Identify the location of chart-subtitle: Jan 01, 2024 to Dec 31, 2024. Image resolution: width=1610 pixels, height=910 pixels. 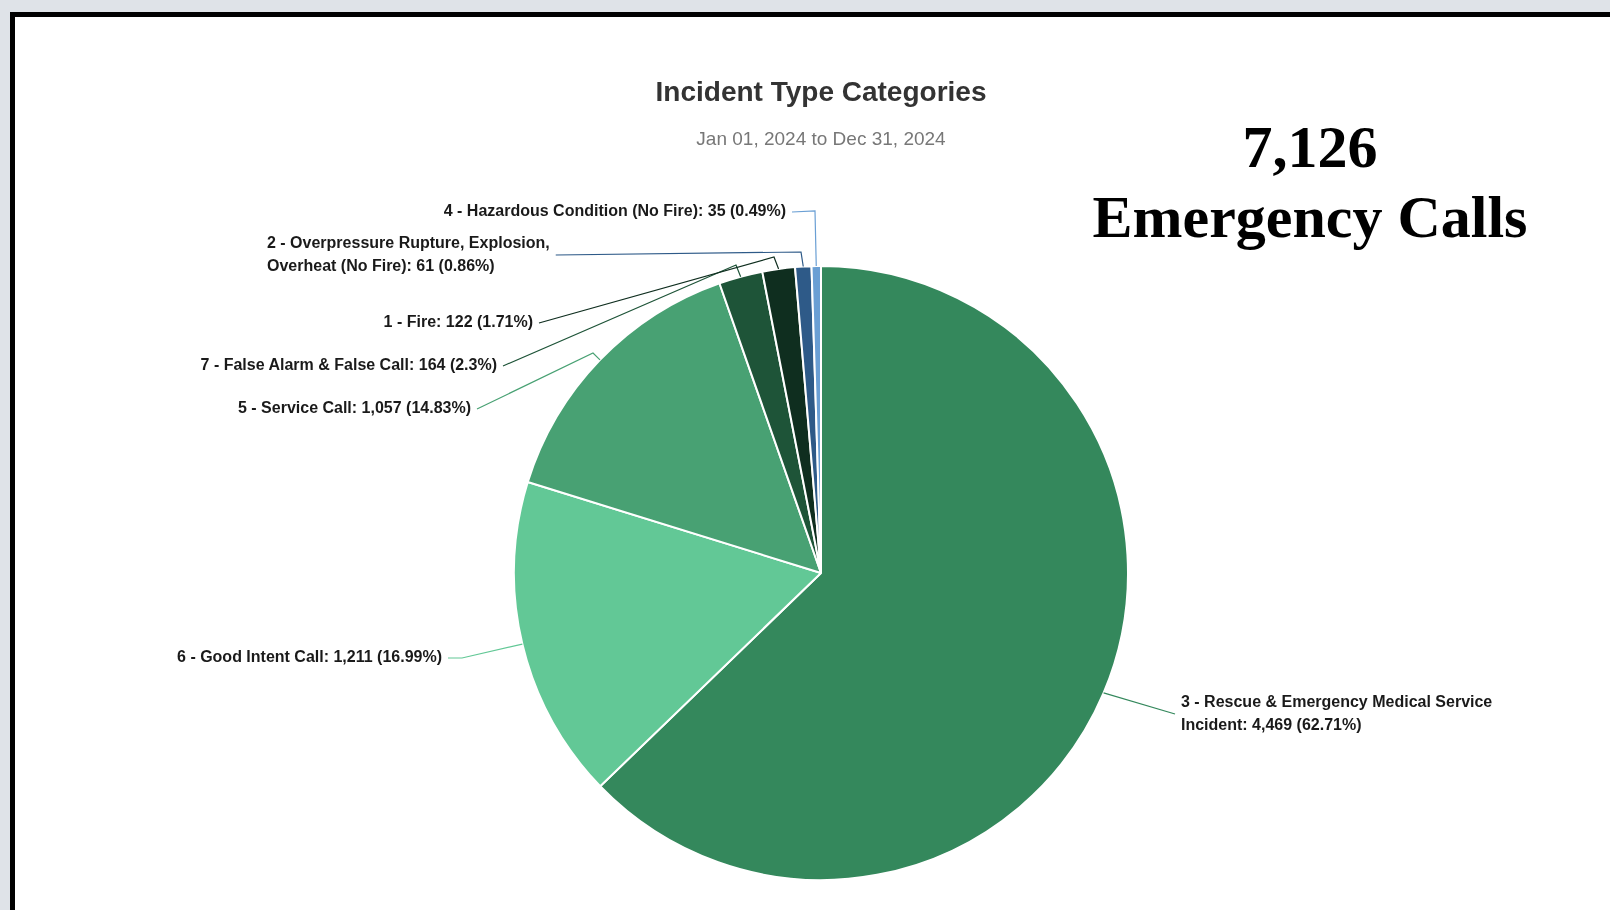
(821, 139).